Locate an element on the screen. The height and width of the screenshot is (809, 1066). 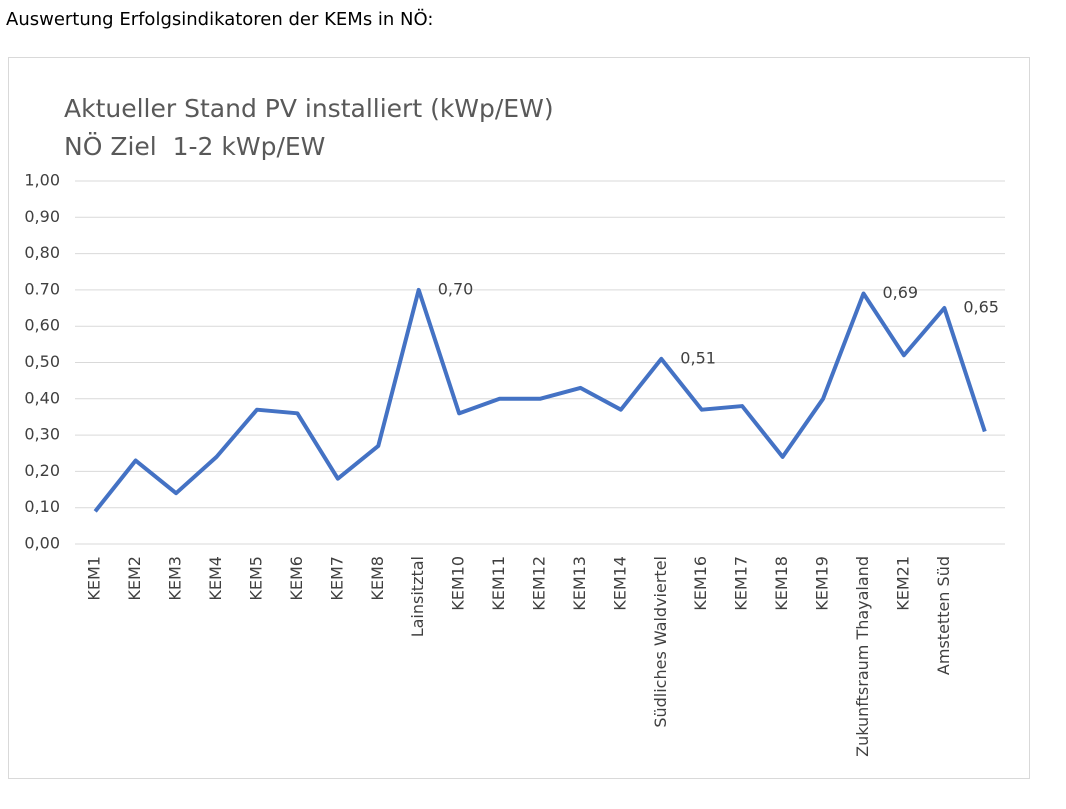
x-tick-label: KEM18 is located at coordinates (781, 583).